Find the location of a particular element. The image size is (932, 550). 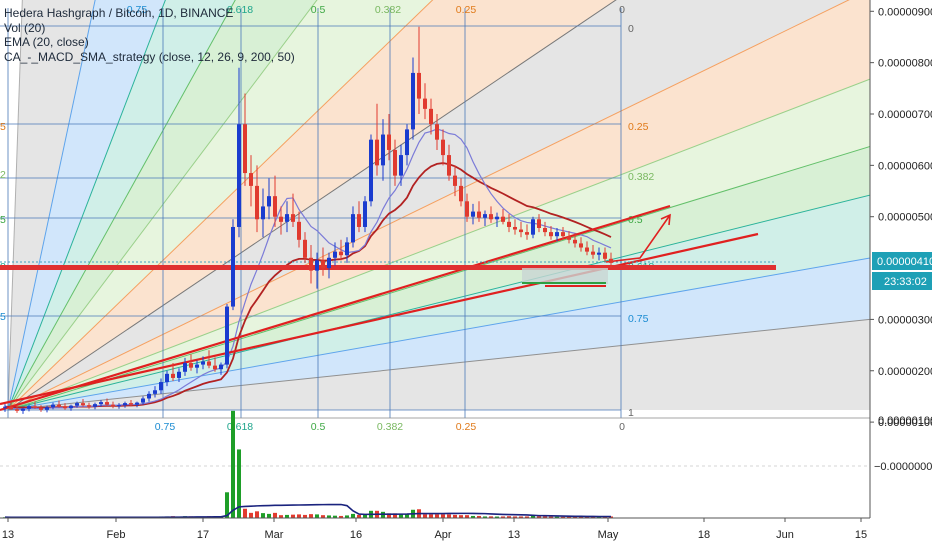

fan-top-label: 0.382 is located at coordinates (388, 10).